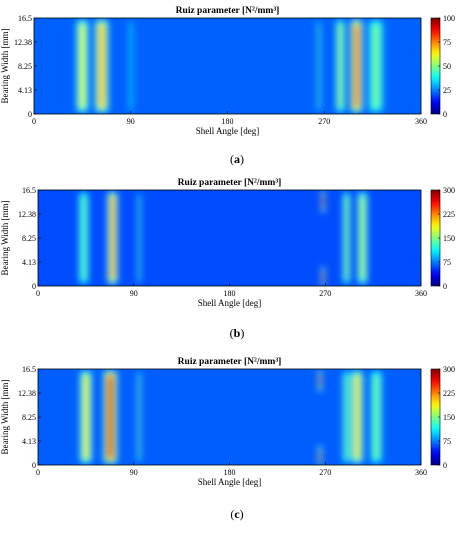 The height and width of the screenshot is (535, 474). Describe the element at coordinates (237, 514) in the screenshot. I see `panel-caption-c: (c)` at that location.